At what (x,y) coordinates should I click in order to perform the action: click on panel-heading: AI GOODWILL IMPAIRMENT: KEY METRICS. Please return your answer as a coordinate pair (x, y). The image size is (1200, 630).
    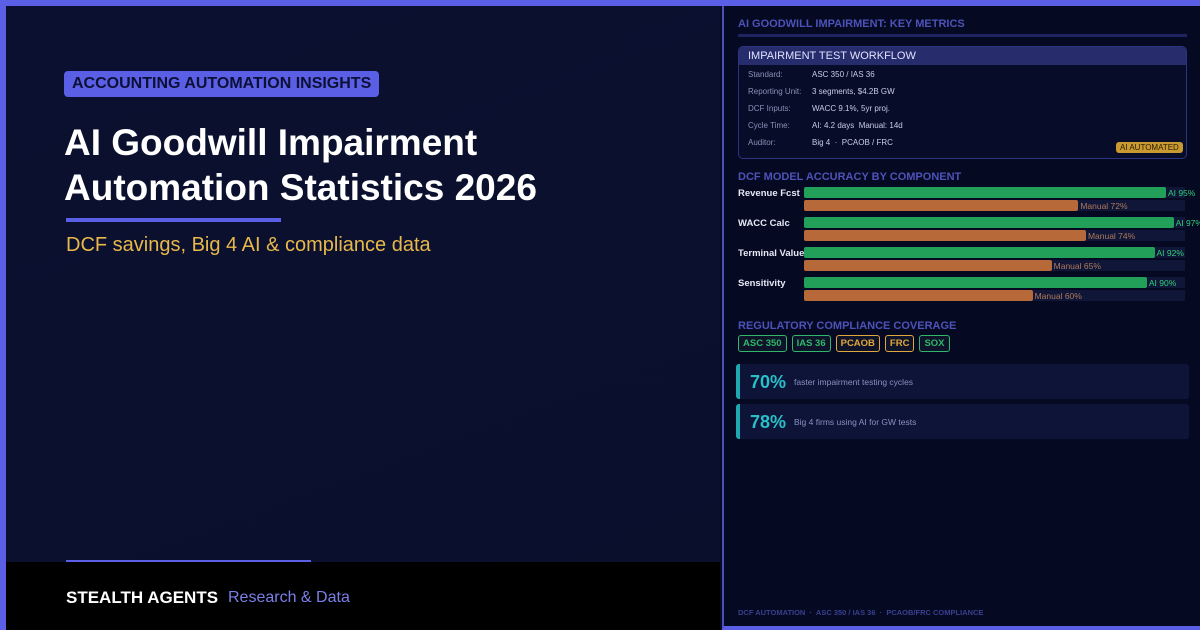
    Looking at the image, I should click on (851, 24).